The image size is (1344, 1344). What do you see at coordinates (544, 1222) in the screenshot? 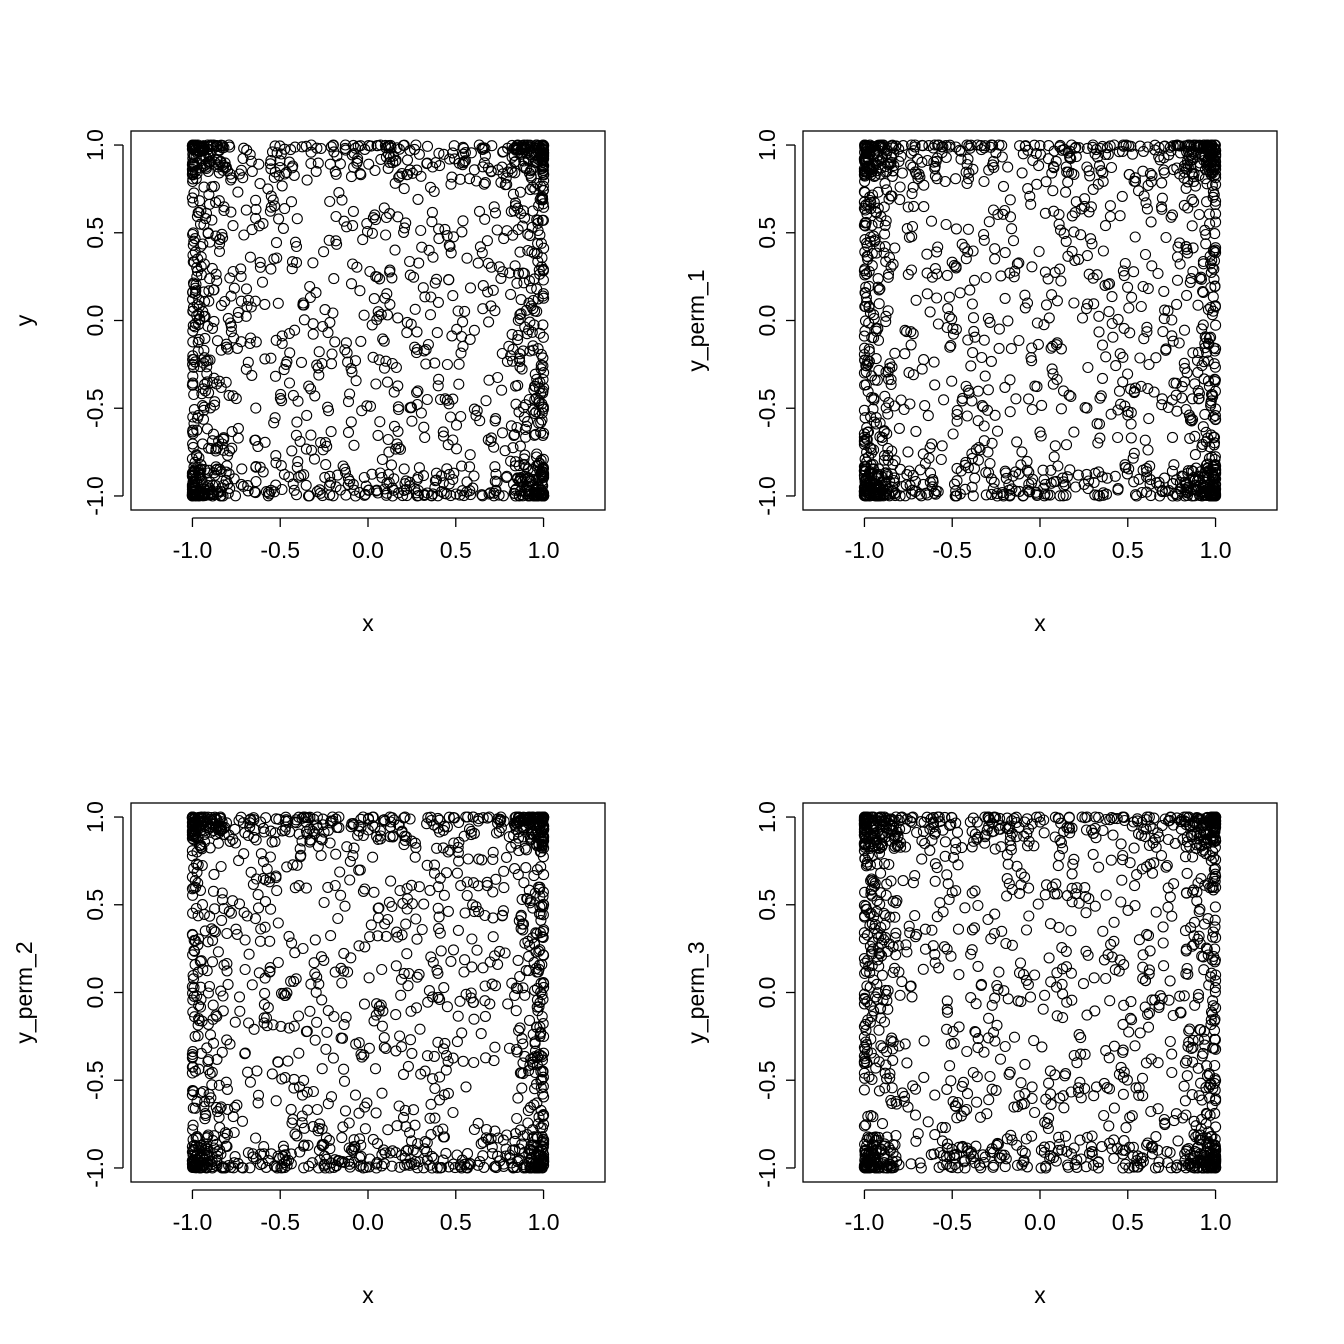
I see `x-tick-label: 1.0` at bounding box center [544, 1222].